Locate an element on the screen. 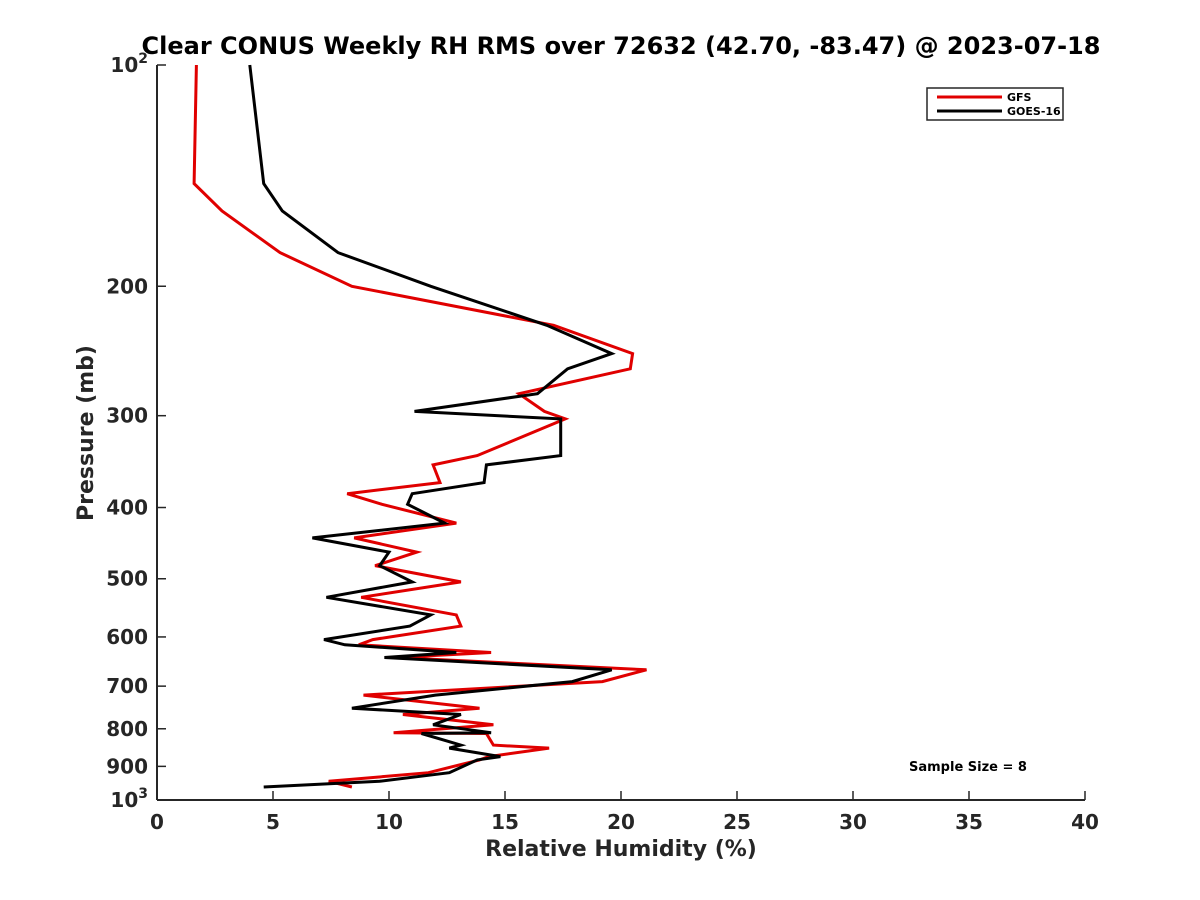 The width and height of the screenshot is (1200, 900). y-tick-label: 300 is located at coordinates (127, 416).